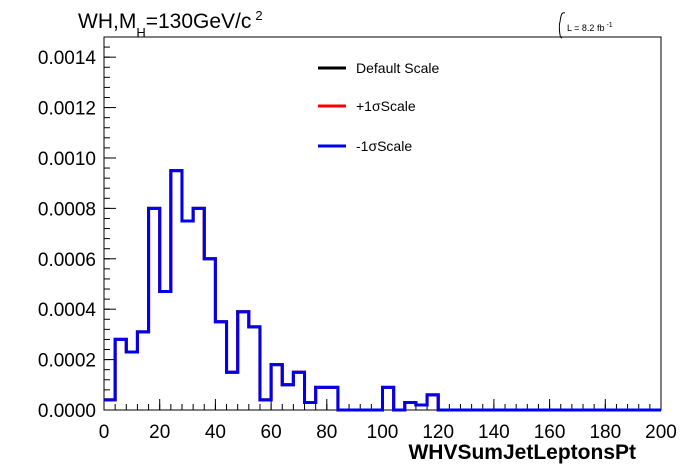 This screenshot has height=472, width=696. What do you see at coordinates (590, 27) in the screenshot?
I see `svg-text:L = 8.2 fb-1: L = 8.2 fb -1` at bounding box center [590, 27].